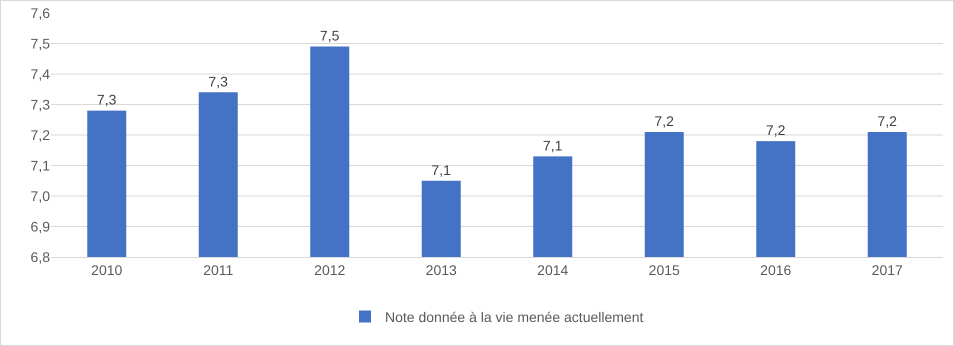  What do you see at coordinates (330, 270) in the screenshot?
I see `x-tick-label: 2012` at bounding box center [330, 270].